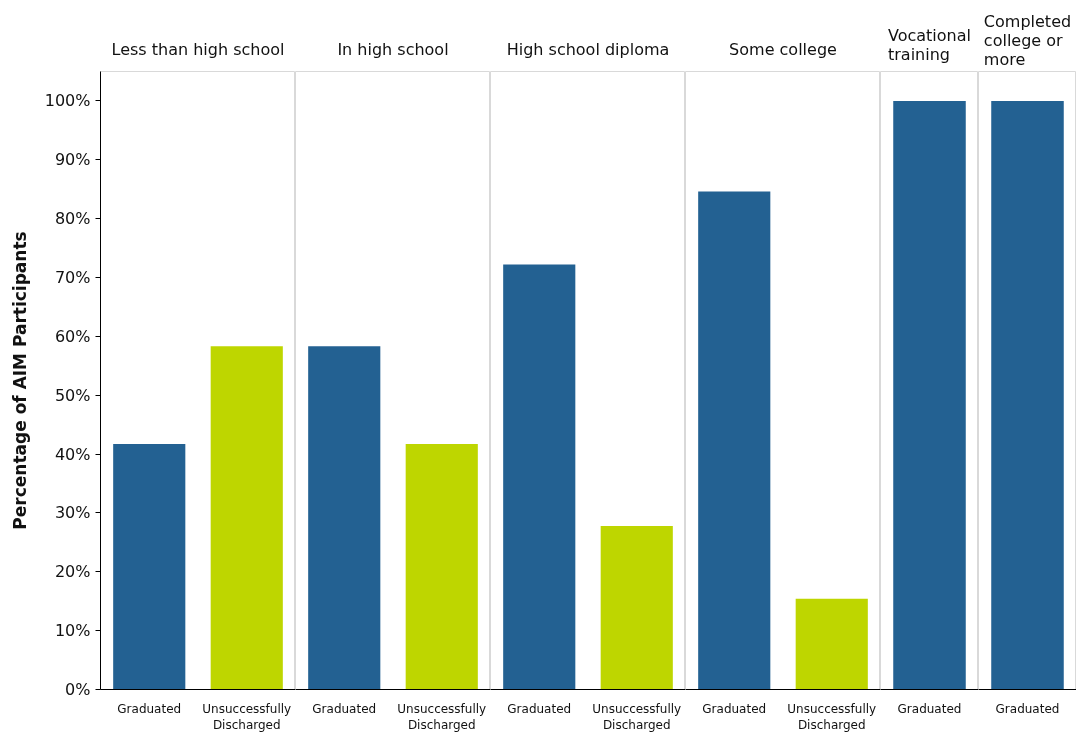 The height and width of the screenshot is (740, 1079). Describe the element at coordinates (588, 49) in the screenshot. I see `chart-title: High school diploma` at that location.